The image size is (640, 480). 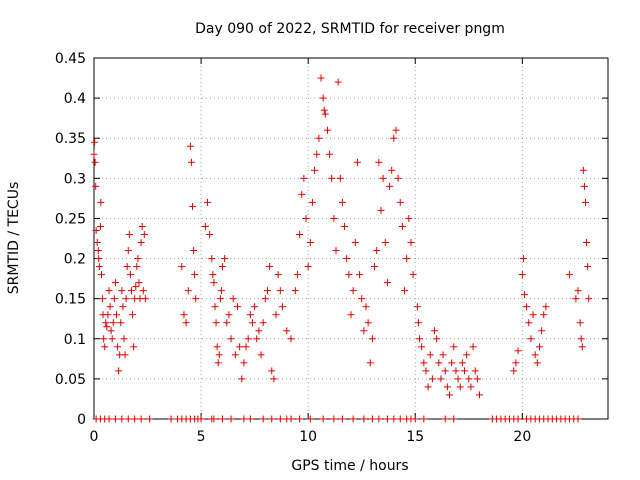 I want to click on y-tick-label: 0.25, so click(x=70, y=219).